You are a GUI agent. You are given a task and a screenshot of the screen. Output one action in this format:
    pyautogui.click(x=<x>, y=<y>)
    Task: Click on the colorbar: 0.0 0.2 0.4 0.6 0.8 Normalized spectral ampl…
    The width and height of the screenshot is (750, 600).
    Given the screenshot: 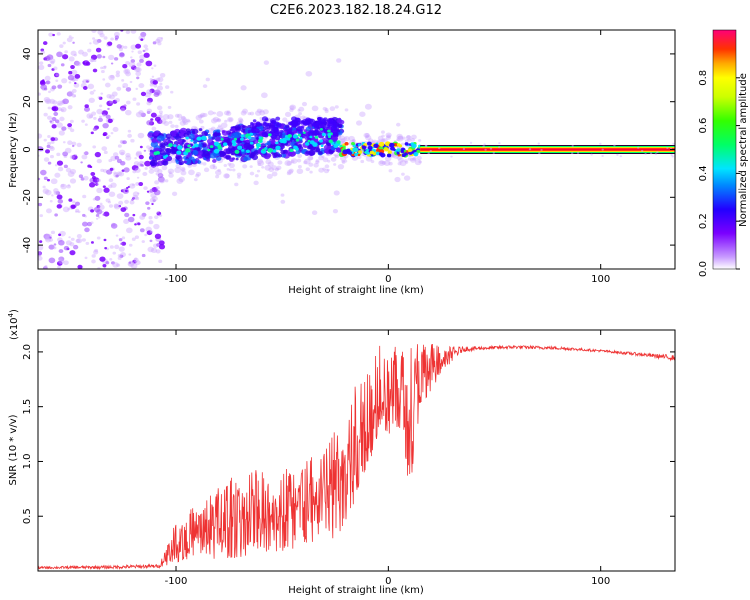 What is the action you would take?
    pyautogui.click(x=723, y=153)
    